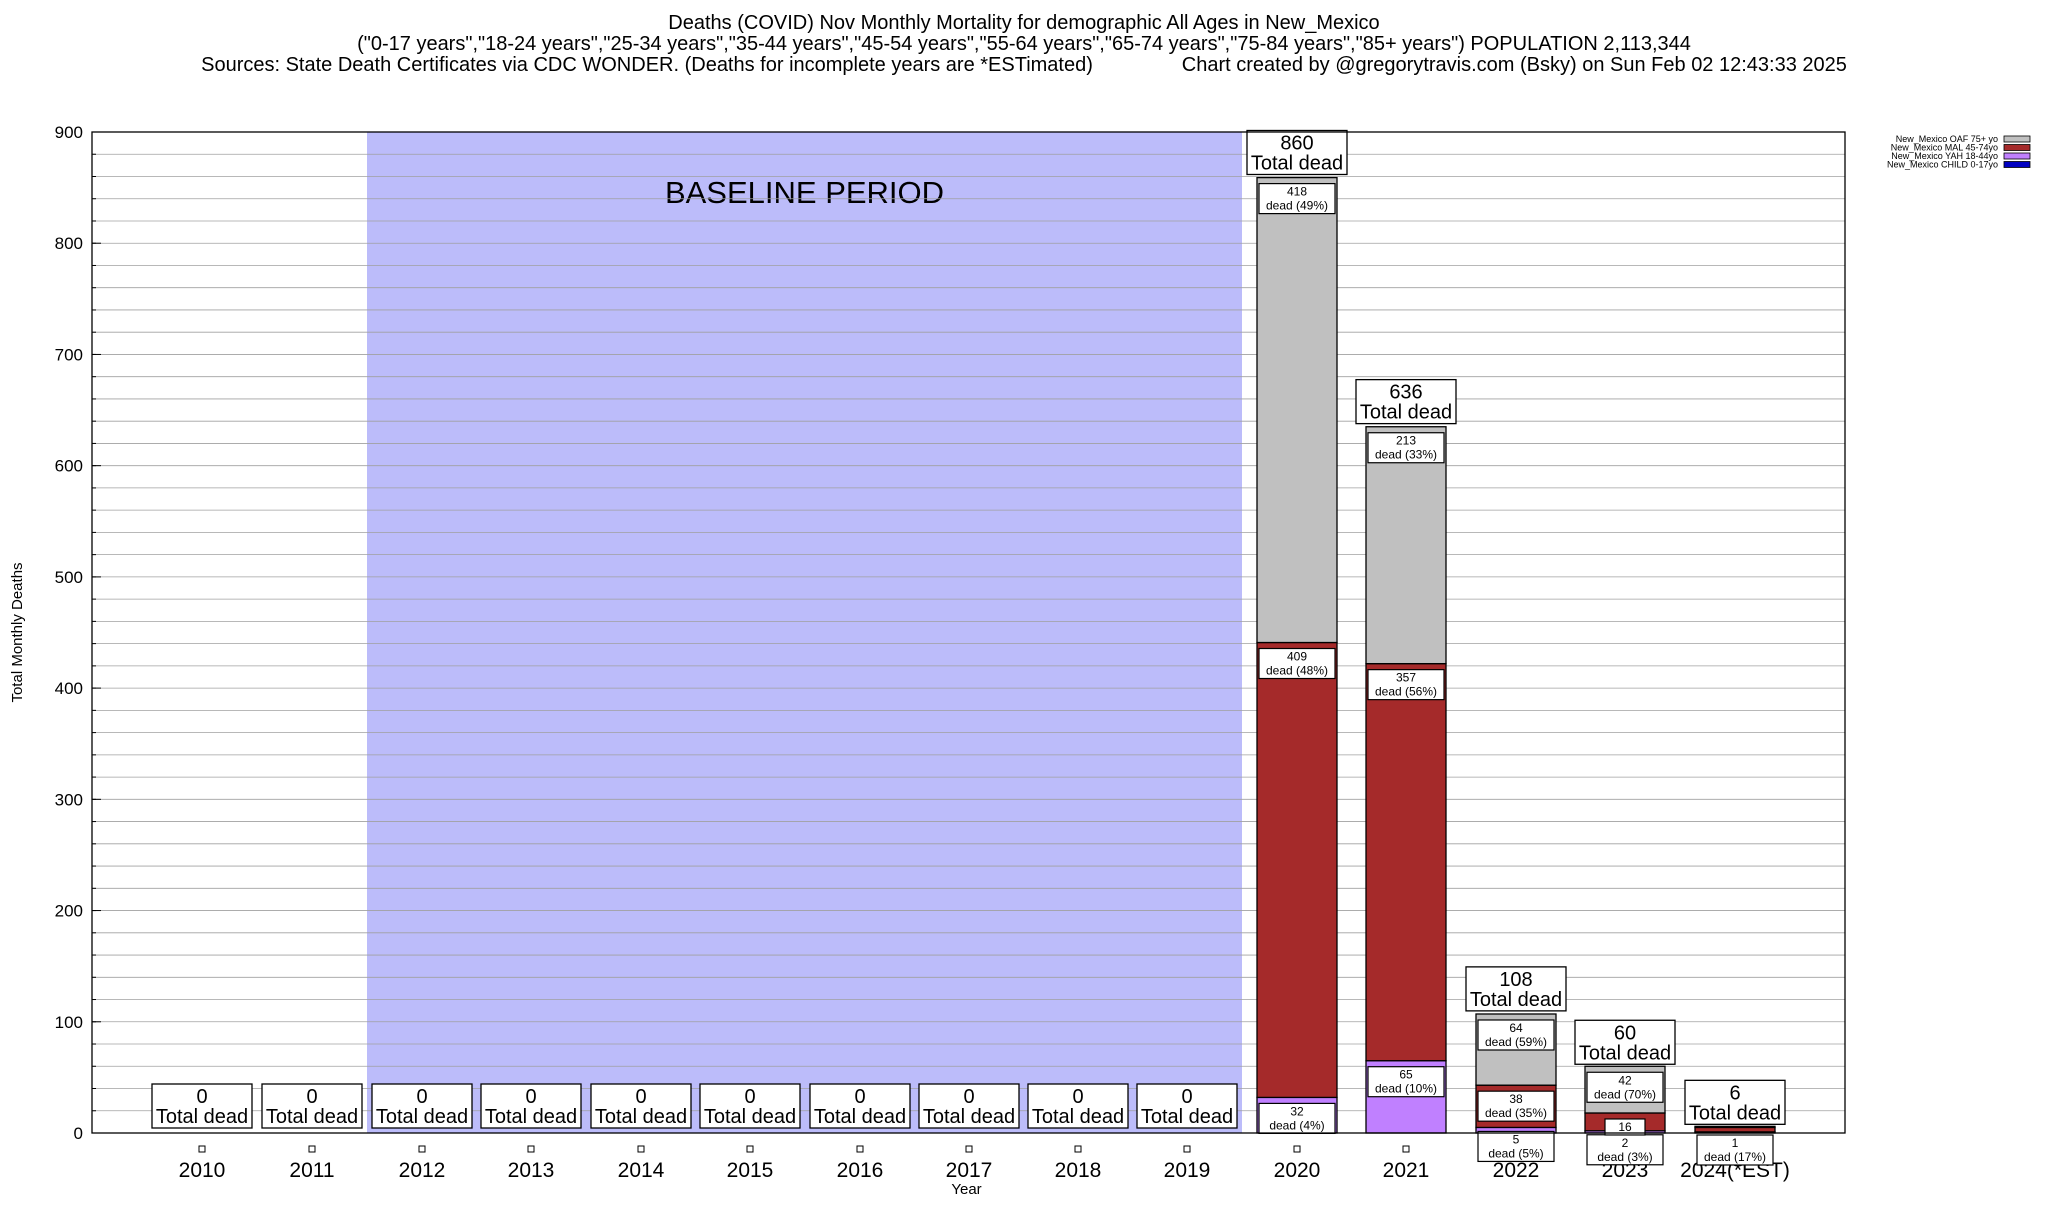  What do you see at coordinates (1405, 393) in the screenshot?
I see `total-value: 636` at bounding box center [1405, 393].